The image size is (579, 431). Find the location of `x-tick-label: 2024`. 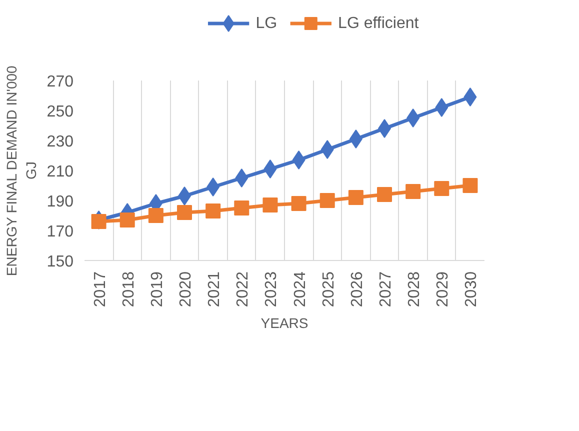

x-tick-label: 2024 is located at coordinates (300, 289).